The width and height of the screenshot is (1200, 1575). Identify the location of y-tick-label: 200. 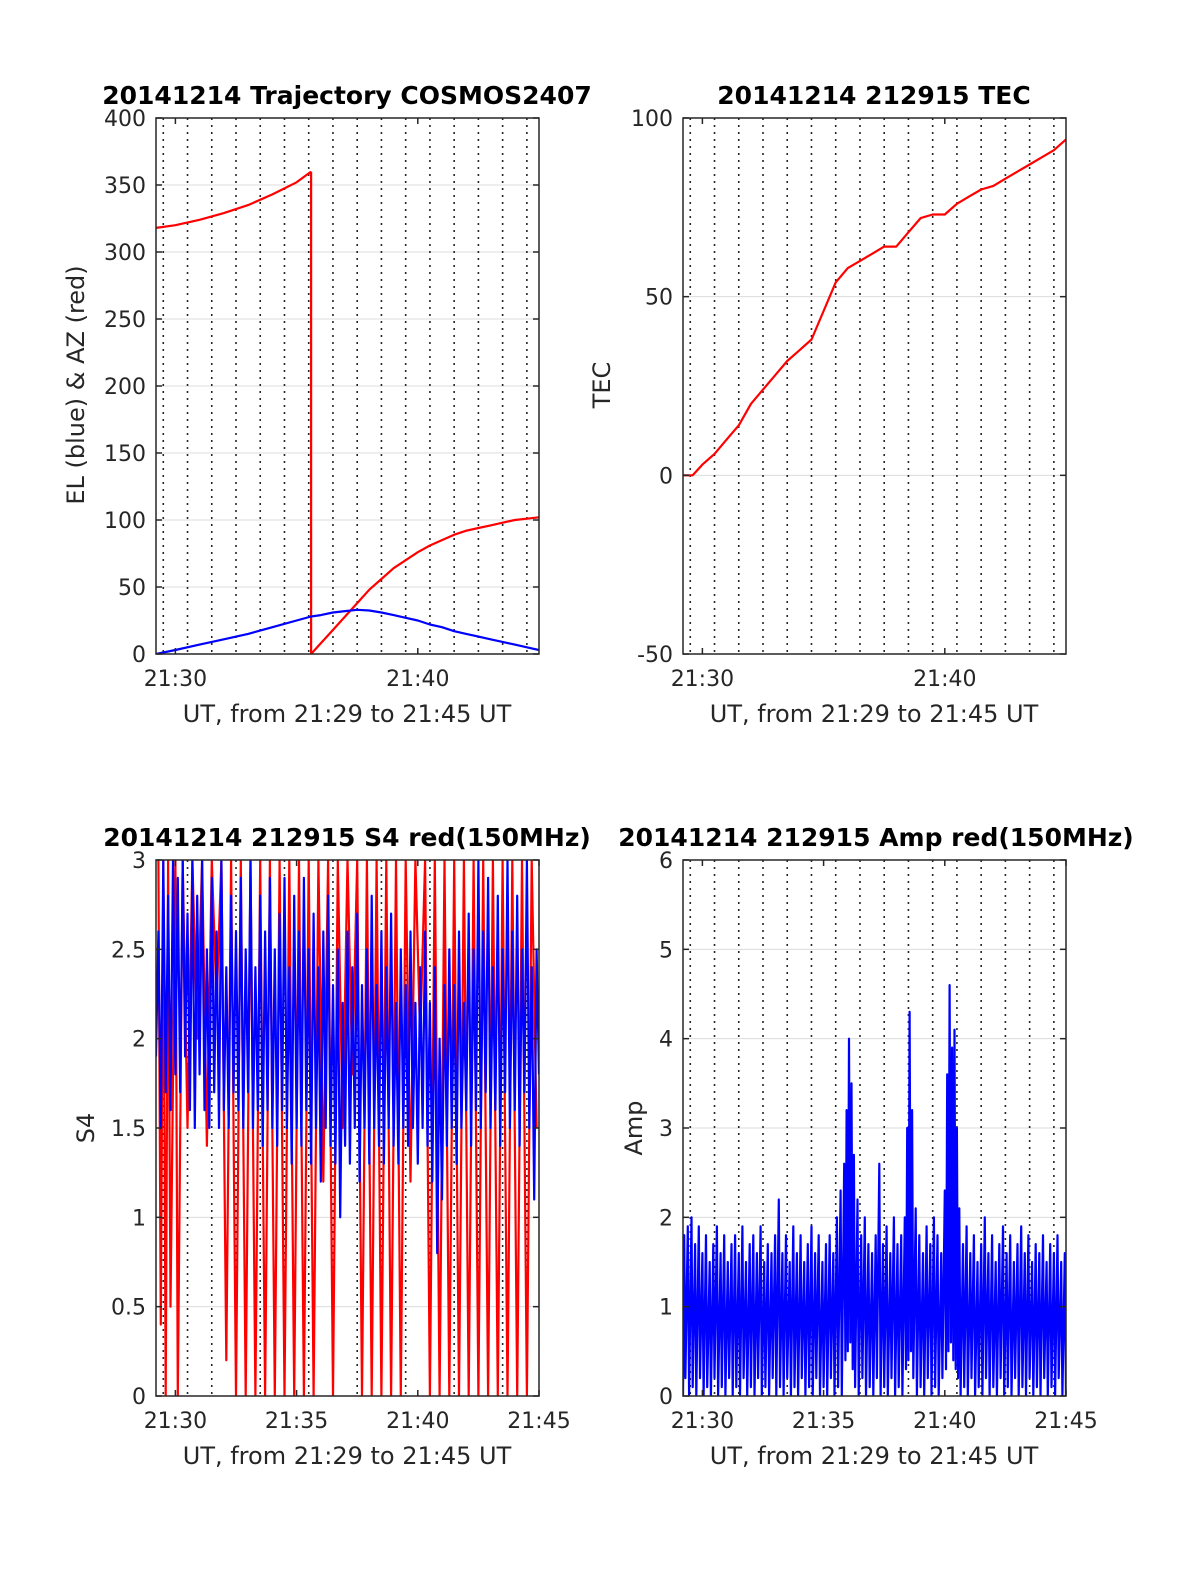
(125, 387).